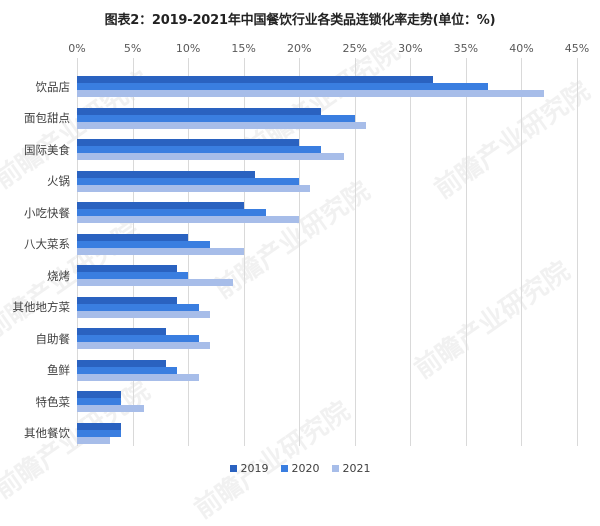  Describe the element at coordinates (47, 212) in the screenshot. I see `category-label: 小吃快餐` at that location.